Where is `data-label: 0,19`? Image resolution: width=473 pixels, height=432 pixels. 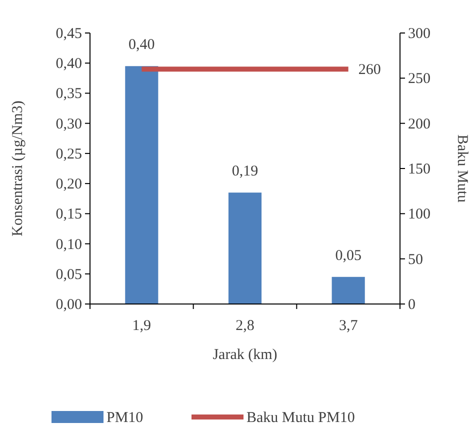 data-label: 0,19 is located at coordinates (245, 172).